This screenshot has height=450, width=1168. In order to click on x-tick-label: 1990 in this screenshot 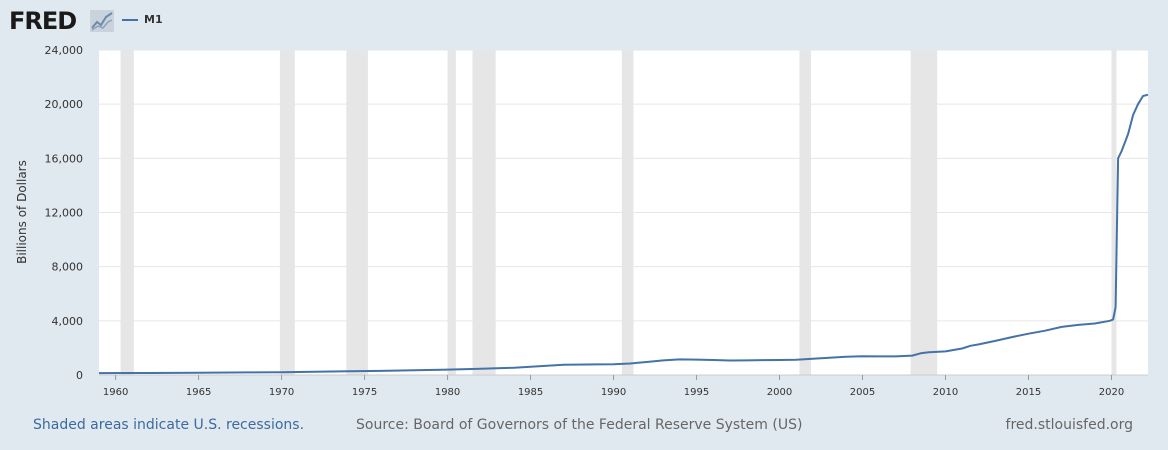, I will do `click(613, 392)`.